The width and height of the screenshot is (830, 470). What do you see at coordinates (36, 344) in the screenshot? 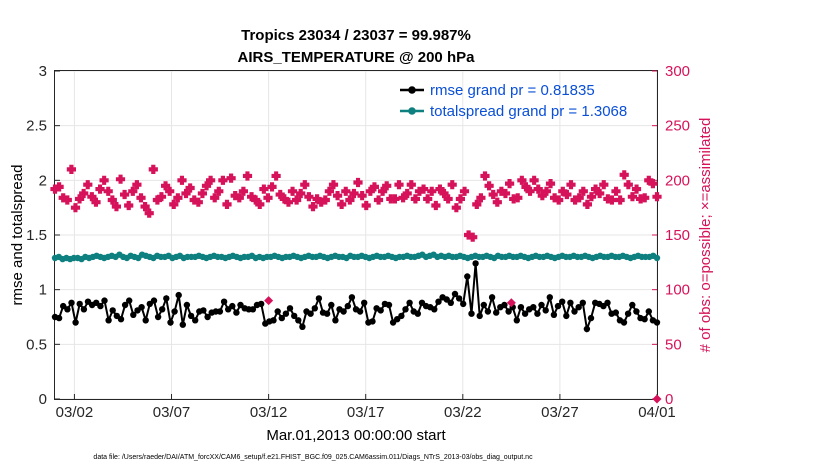
I see `y-tick-label-left: 0.5` at bounding box center [36, 344].